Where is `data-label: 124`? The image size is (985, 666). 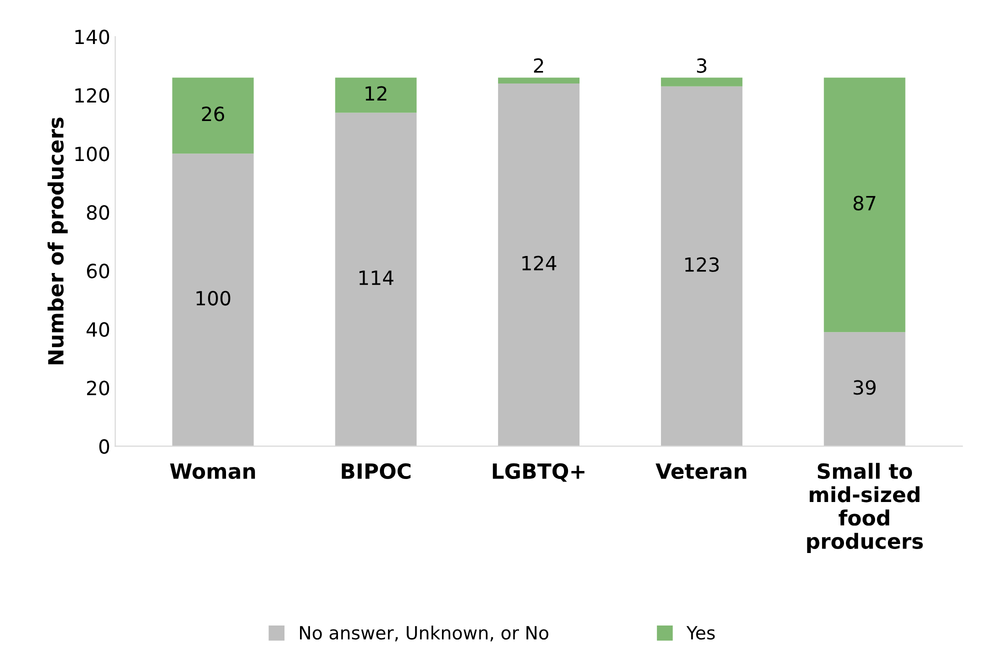
data-label: 124 is located at coordinates (539, 263).